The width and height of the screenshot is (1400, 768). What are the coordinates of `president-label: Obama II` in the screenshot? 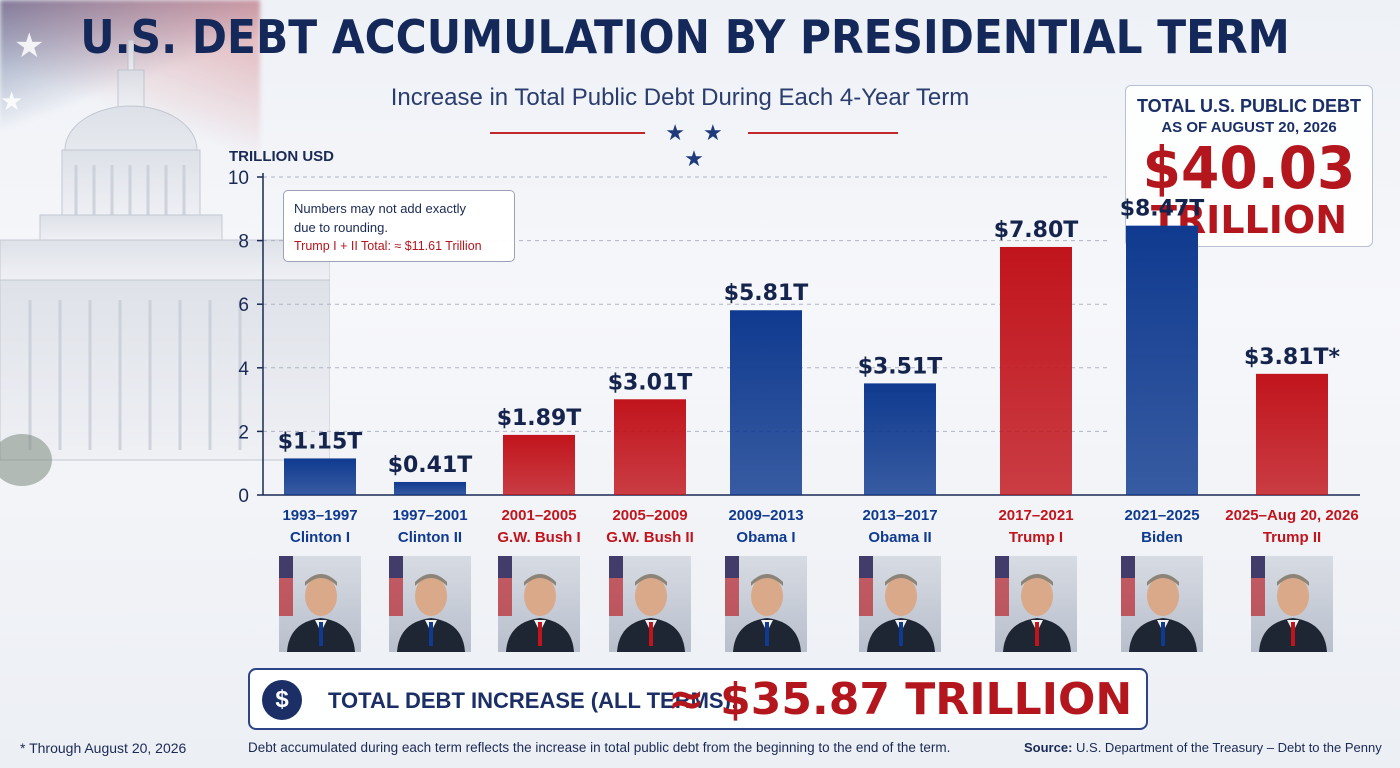 It's located at (899, 537).